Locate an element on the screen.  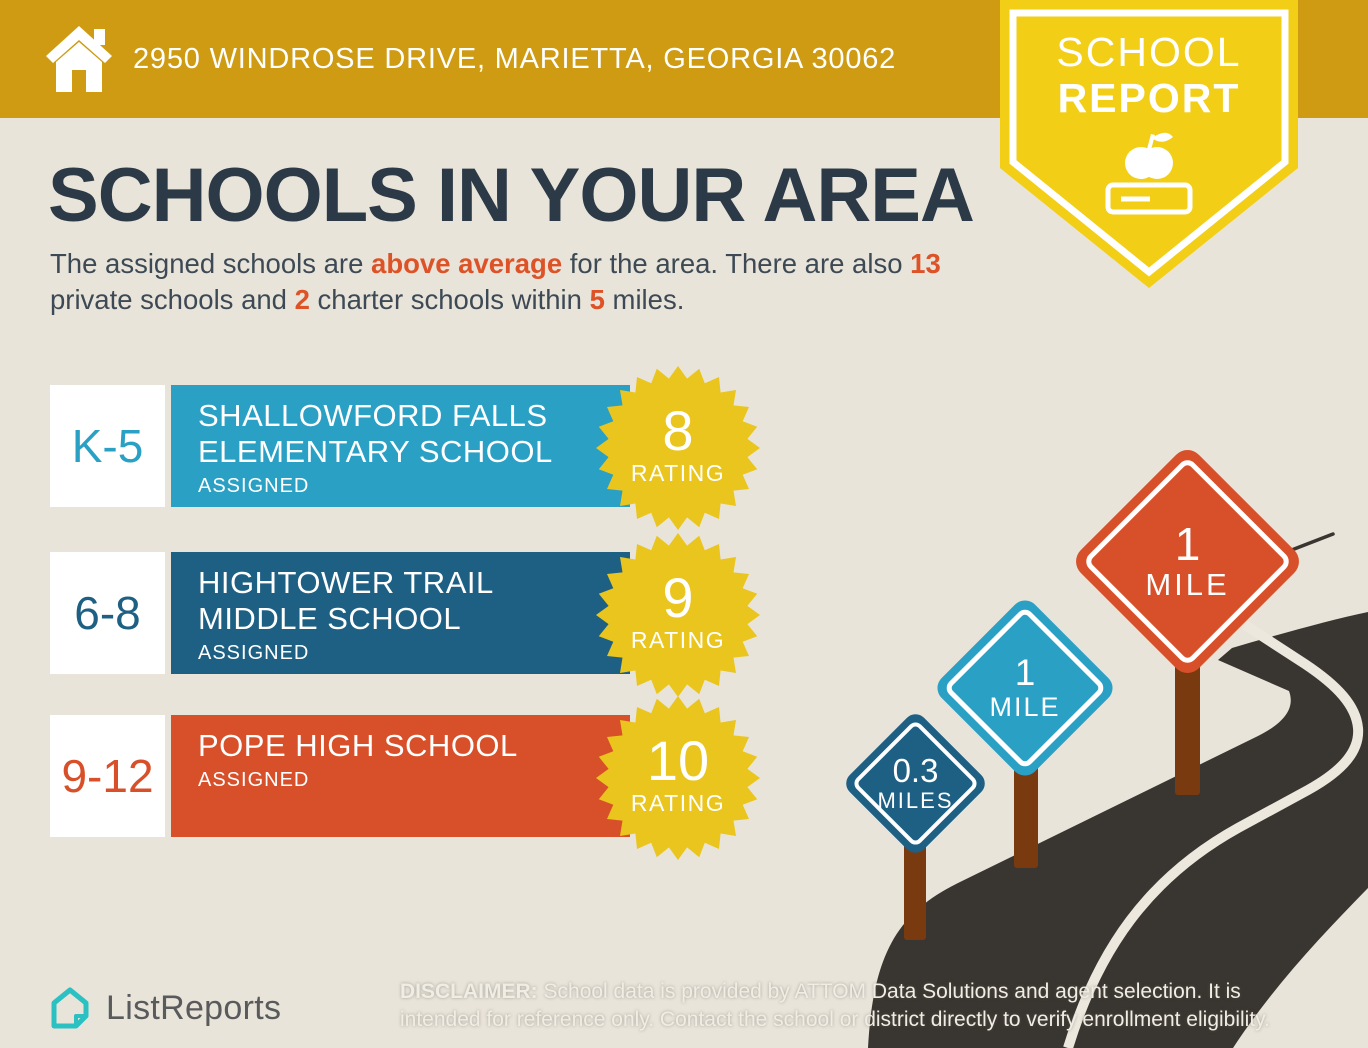
grade-range: 9-12 is located at coordinates (107, 776).